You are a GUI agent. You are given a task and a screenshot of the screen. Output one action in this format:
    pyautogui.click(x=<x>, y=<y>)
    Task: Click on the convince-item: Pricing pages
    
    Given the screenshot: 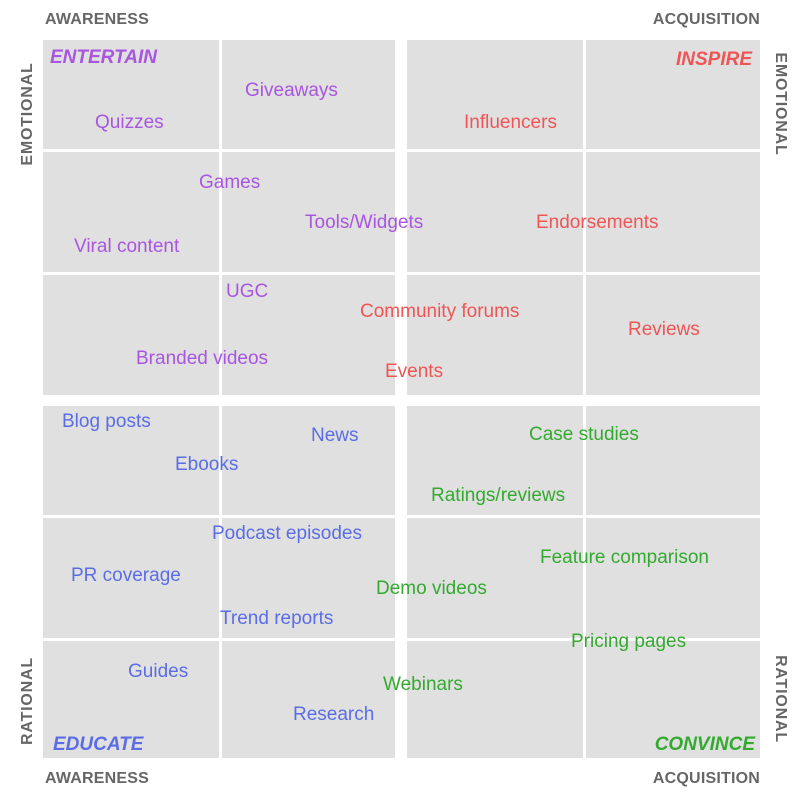 What is the action you would take?
    pyautogui.click(x=629, y=641)
    